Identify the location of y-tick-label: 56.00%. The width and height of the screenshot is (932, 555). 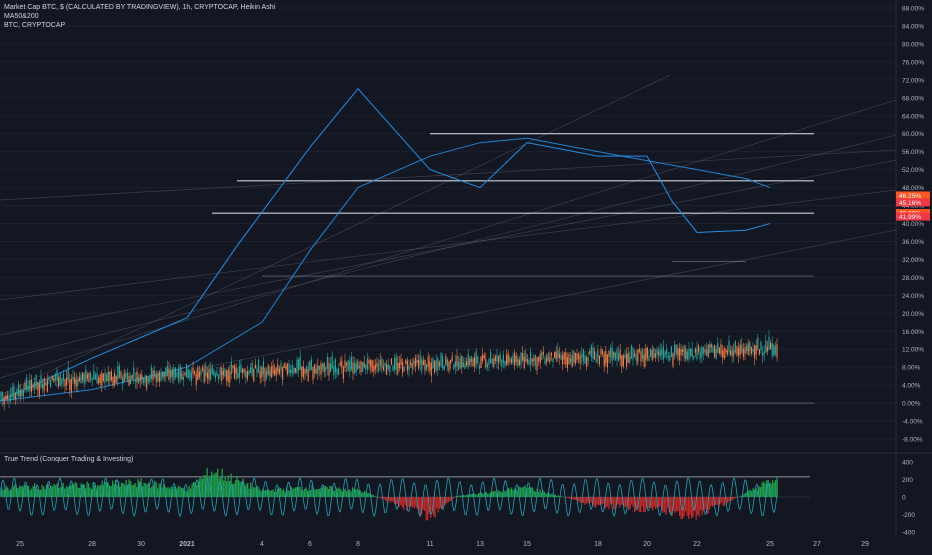
(913, 152).